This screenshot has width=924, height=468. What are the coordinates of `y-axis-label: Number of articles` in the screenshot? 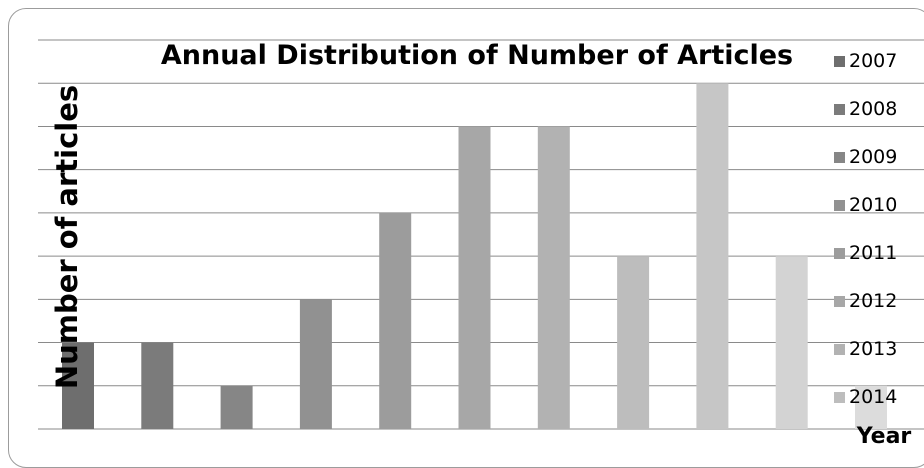 It's located at (67, 237).